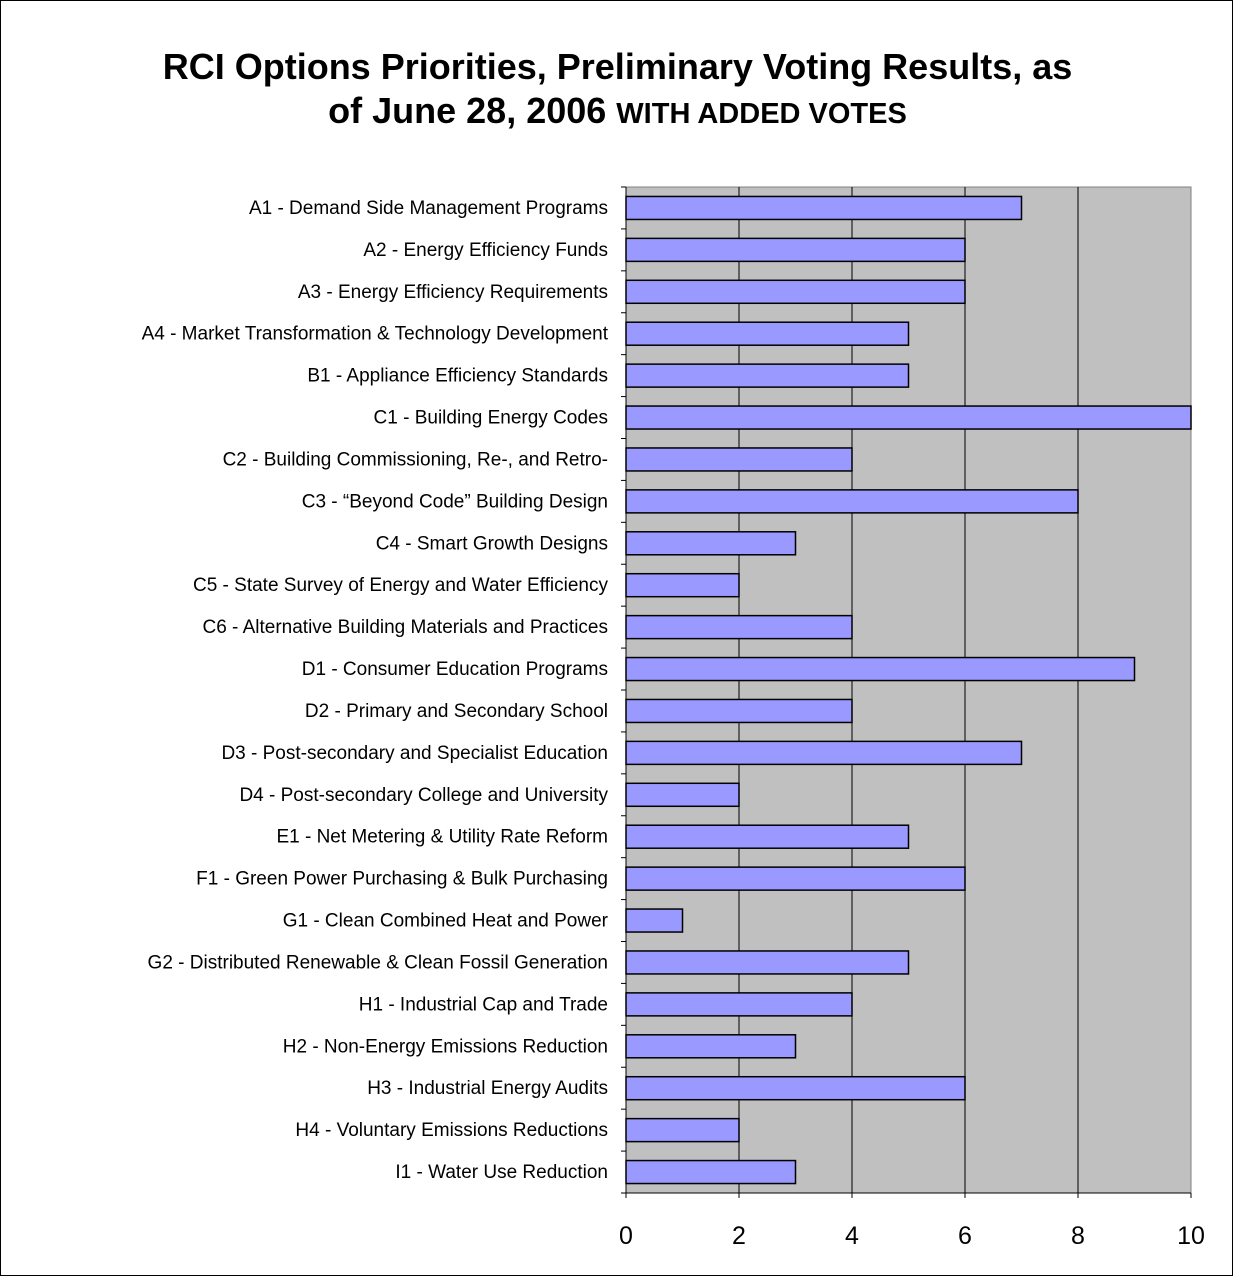 This screenshot has height=1276, width=1233. Describe the element at coordinates (456, 711) in the screenshot. I see `category-label: D2 - Primary and Secondary School` at that location.